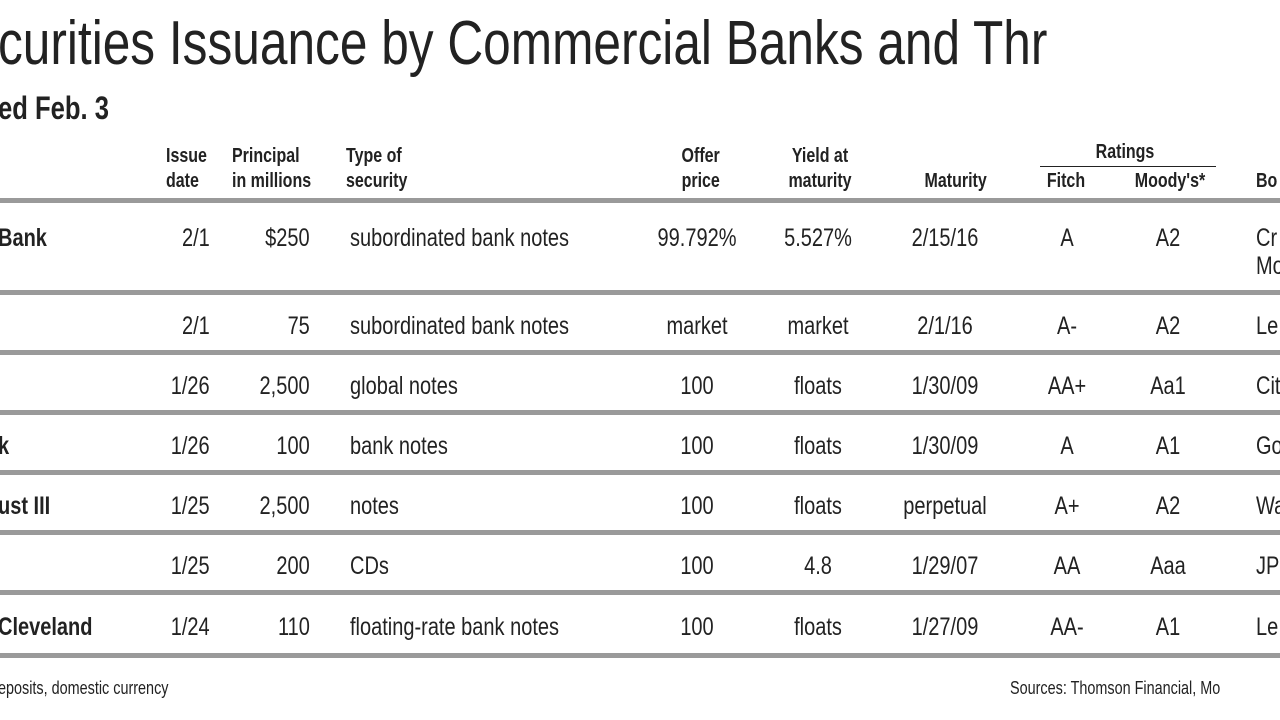 This screenshot has width=1280, height=720. What do you see at coordinates (4, 446) in the screenshot?
I see `issuer: k` at bounding box center [4, 446].